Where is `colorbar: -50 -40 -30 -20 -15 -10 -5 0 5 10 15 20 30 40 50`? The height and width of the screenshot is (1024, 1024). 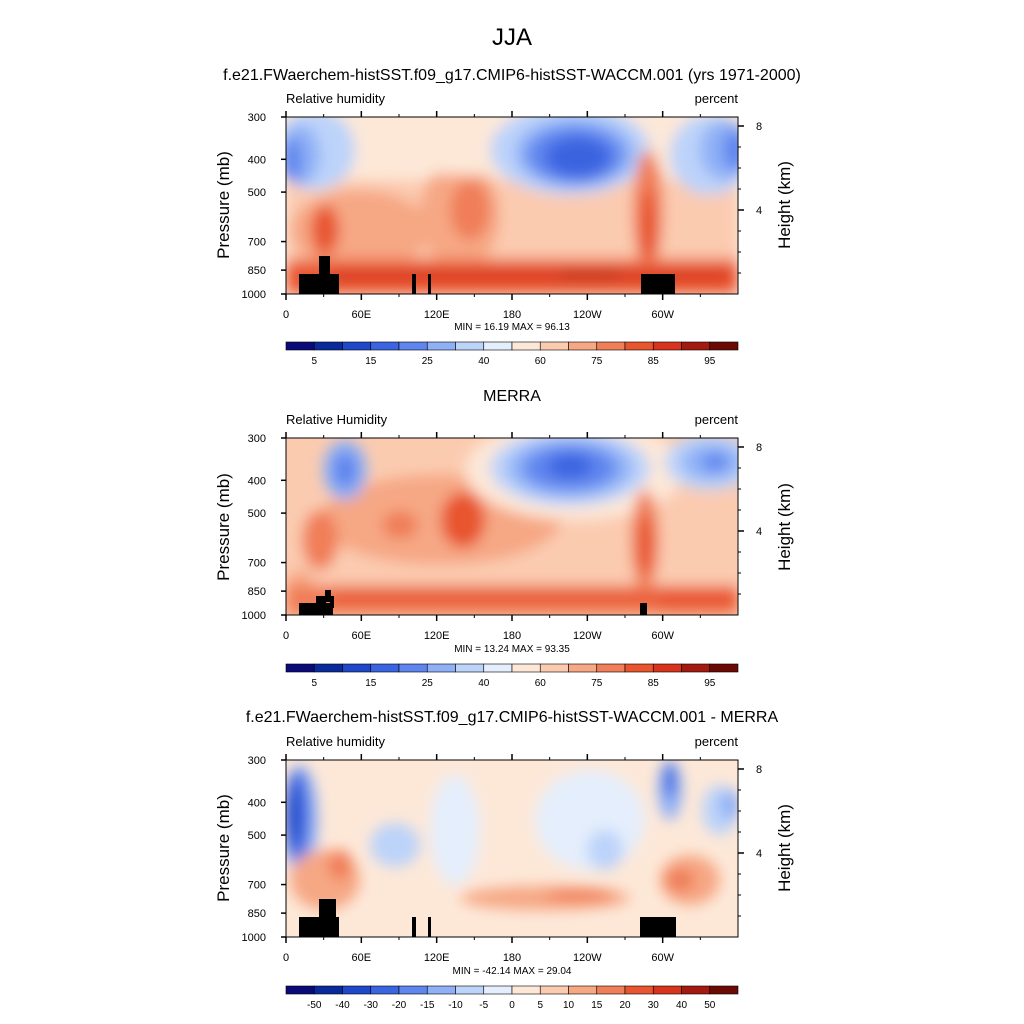 colorbar: -50 -40 -30 -20 -15 -10 -5 0 5 10 15 20 30 40 50 is located at coordinates (512, 998).